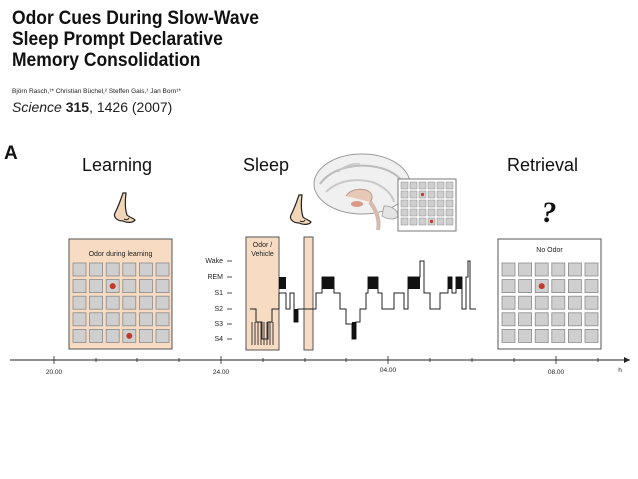 This screenshot has width=638, height=479. What do you see at coordinates (549, 250) in the screenshot?
I see `no-odor-label: No Odor` at bounding box center [549, 250].